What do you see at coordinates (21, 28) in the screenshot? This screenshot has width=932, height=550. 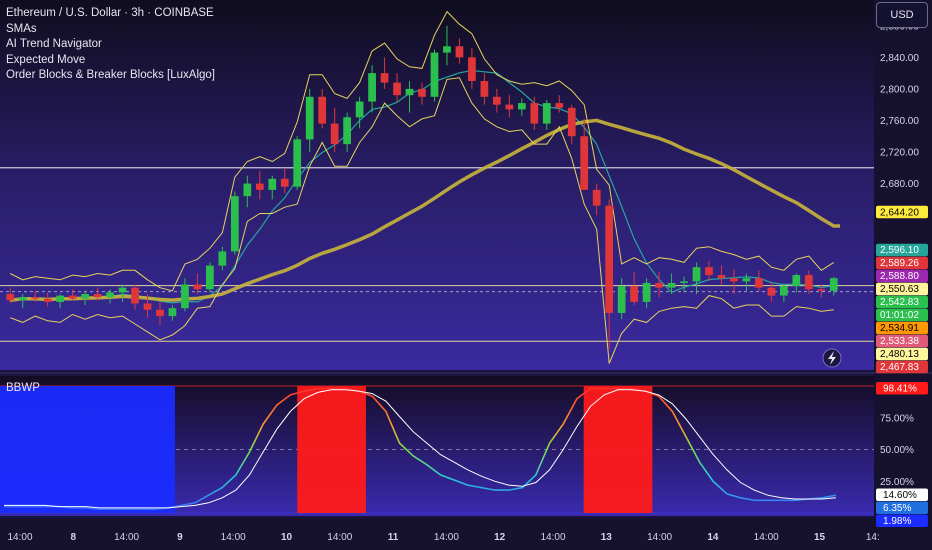 I see `indicator-smas: SMAs` at bounding box center [21, 28].